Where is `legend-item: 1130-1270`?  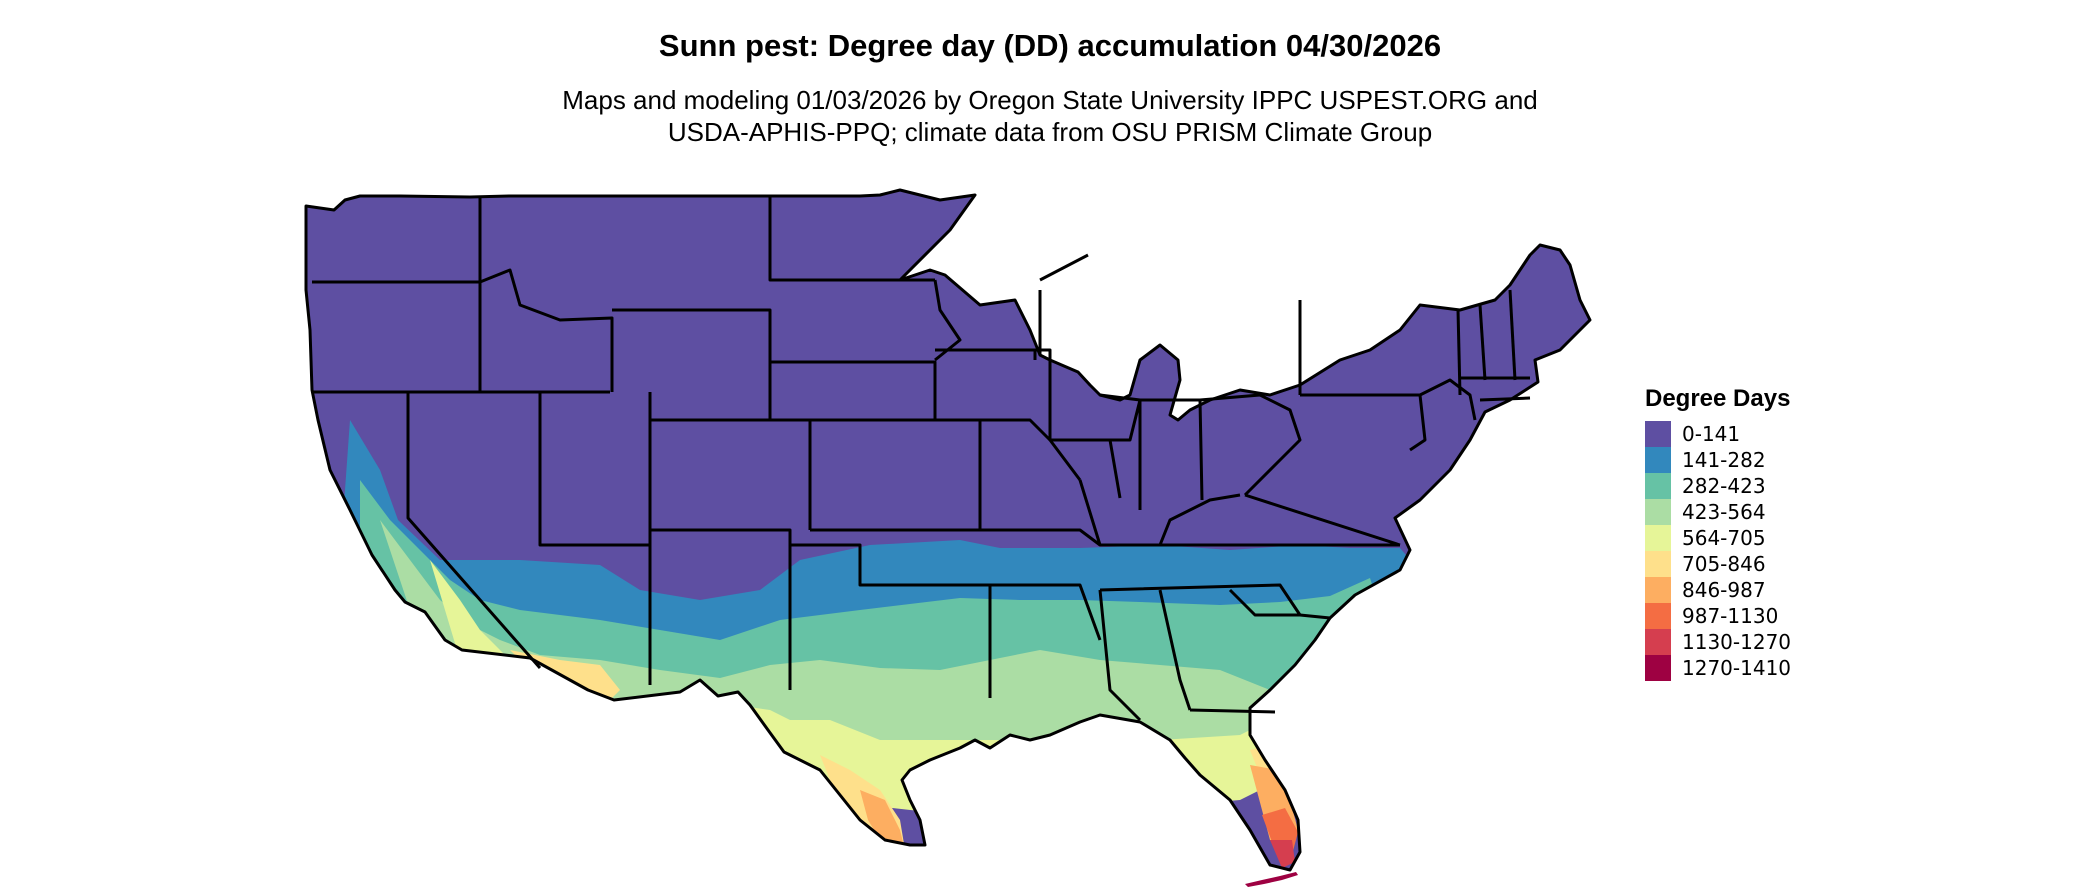
legend-item: 1130-1270 is located at coordinates (1718, 642).